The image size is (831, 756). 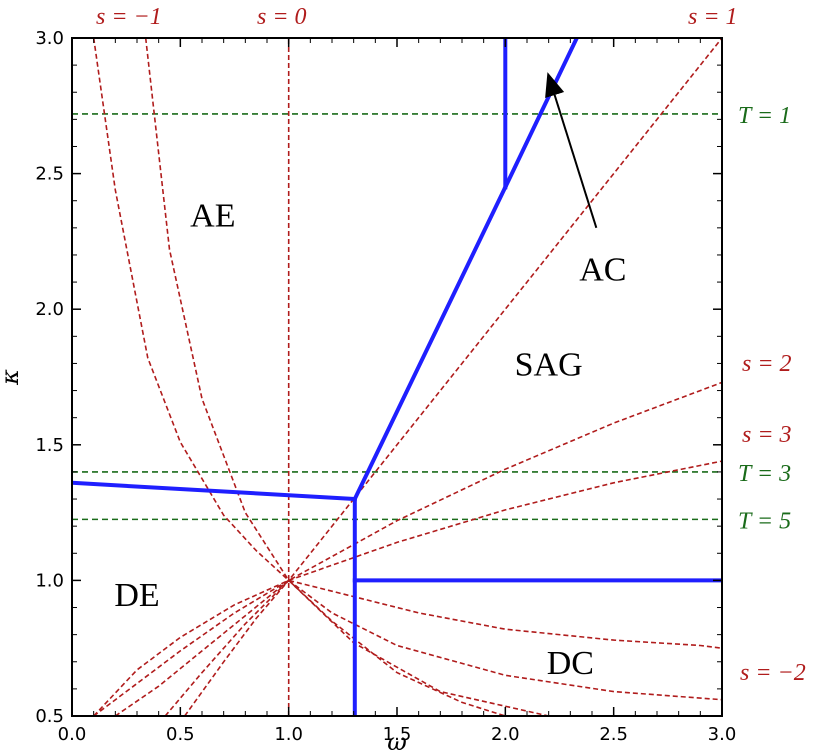 I want to click on region-label-ac: AC, so click(x=602, y=270).